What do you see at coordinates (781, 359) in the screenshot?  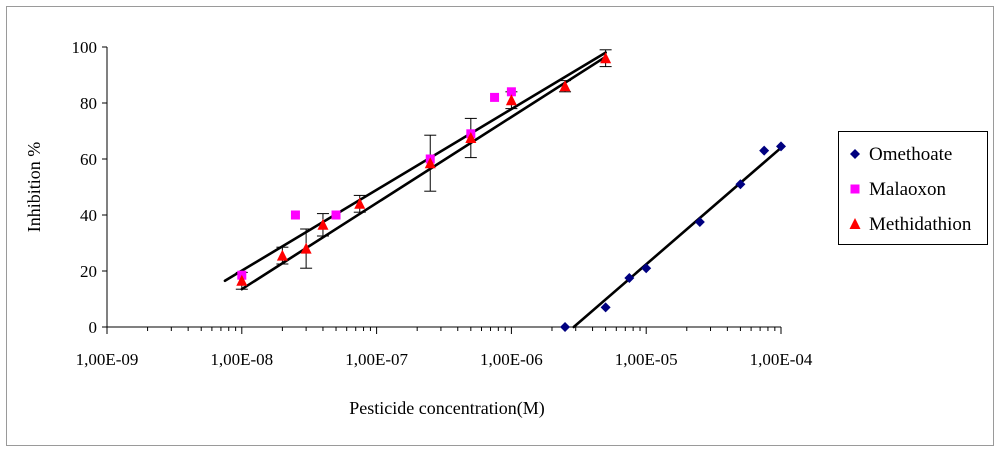 I see `x-tick-label: 1,00E-04` at bounding box center [781, 359].